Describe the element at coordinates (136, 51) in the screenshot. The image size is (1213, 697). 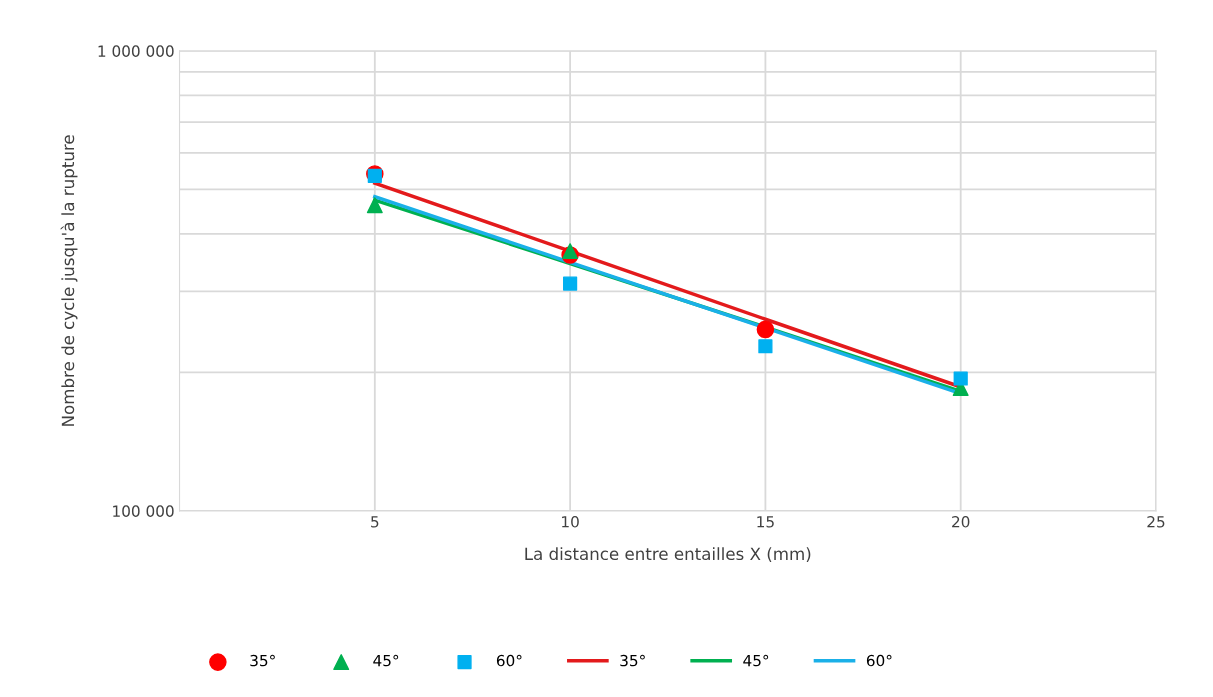
I see `y-tick-label: 1 000 000` at that location.